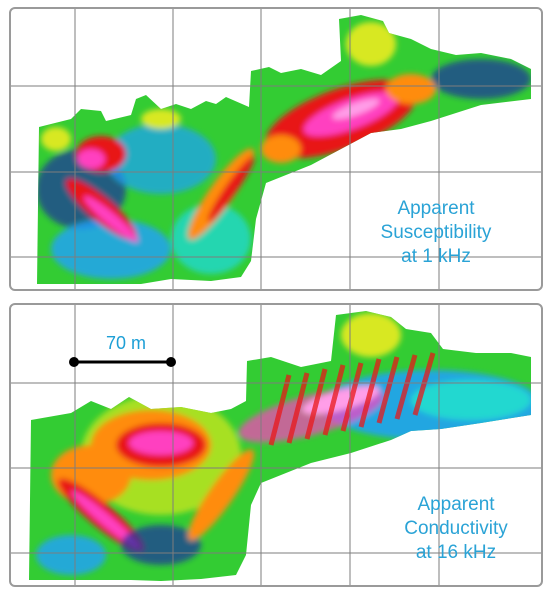 This screenshot has width=550, height=596. Describe the element at coordinates (456, 552) in the screenshot. I see `conductivity-label-line-3: at 16 kHz` at that location.